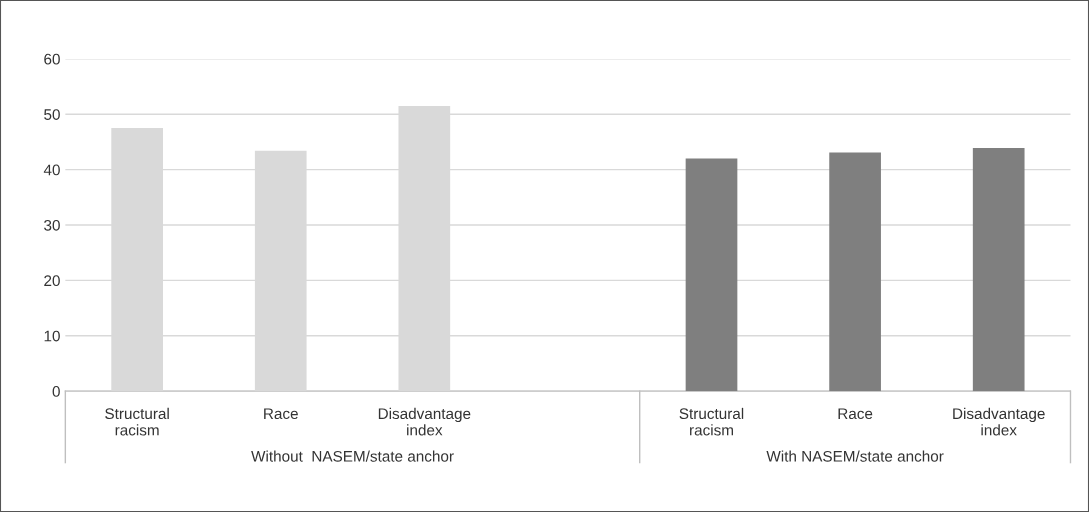  Describe the element at coordinates (855, 456) in the screenshot. I see `text: With NASEM/state anchor` at that location.